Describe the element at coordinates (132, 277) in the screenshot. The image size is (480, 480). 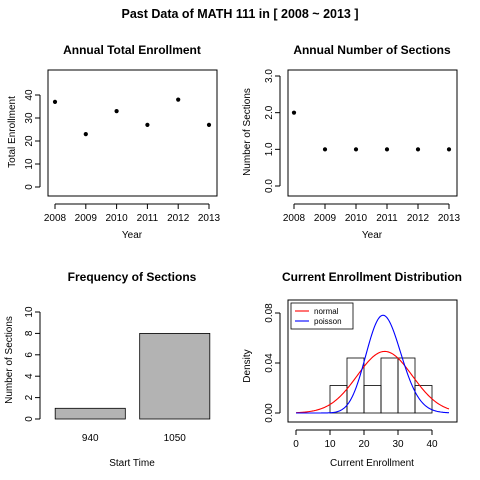
I see `panel-title: Frequency of Sections` at that location.